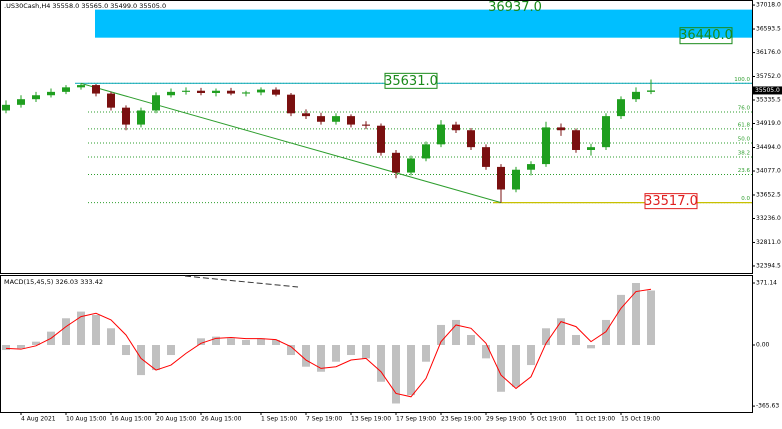  What do you see at coordinates (768, 265) in the screenshot?
I see `y-tick-label: 32394.5` at bounding box center [768, 265].